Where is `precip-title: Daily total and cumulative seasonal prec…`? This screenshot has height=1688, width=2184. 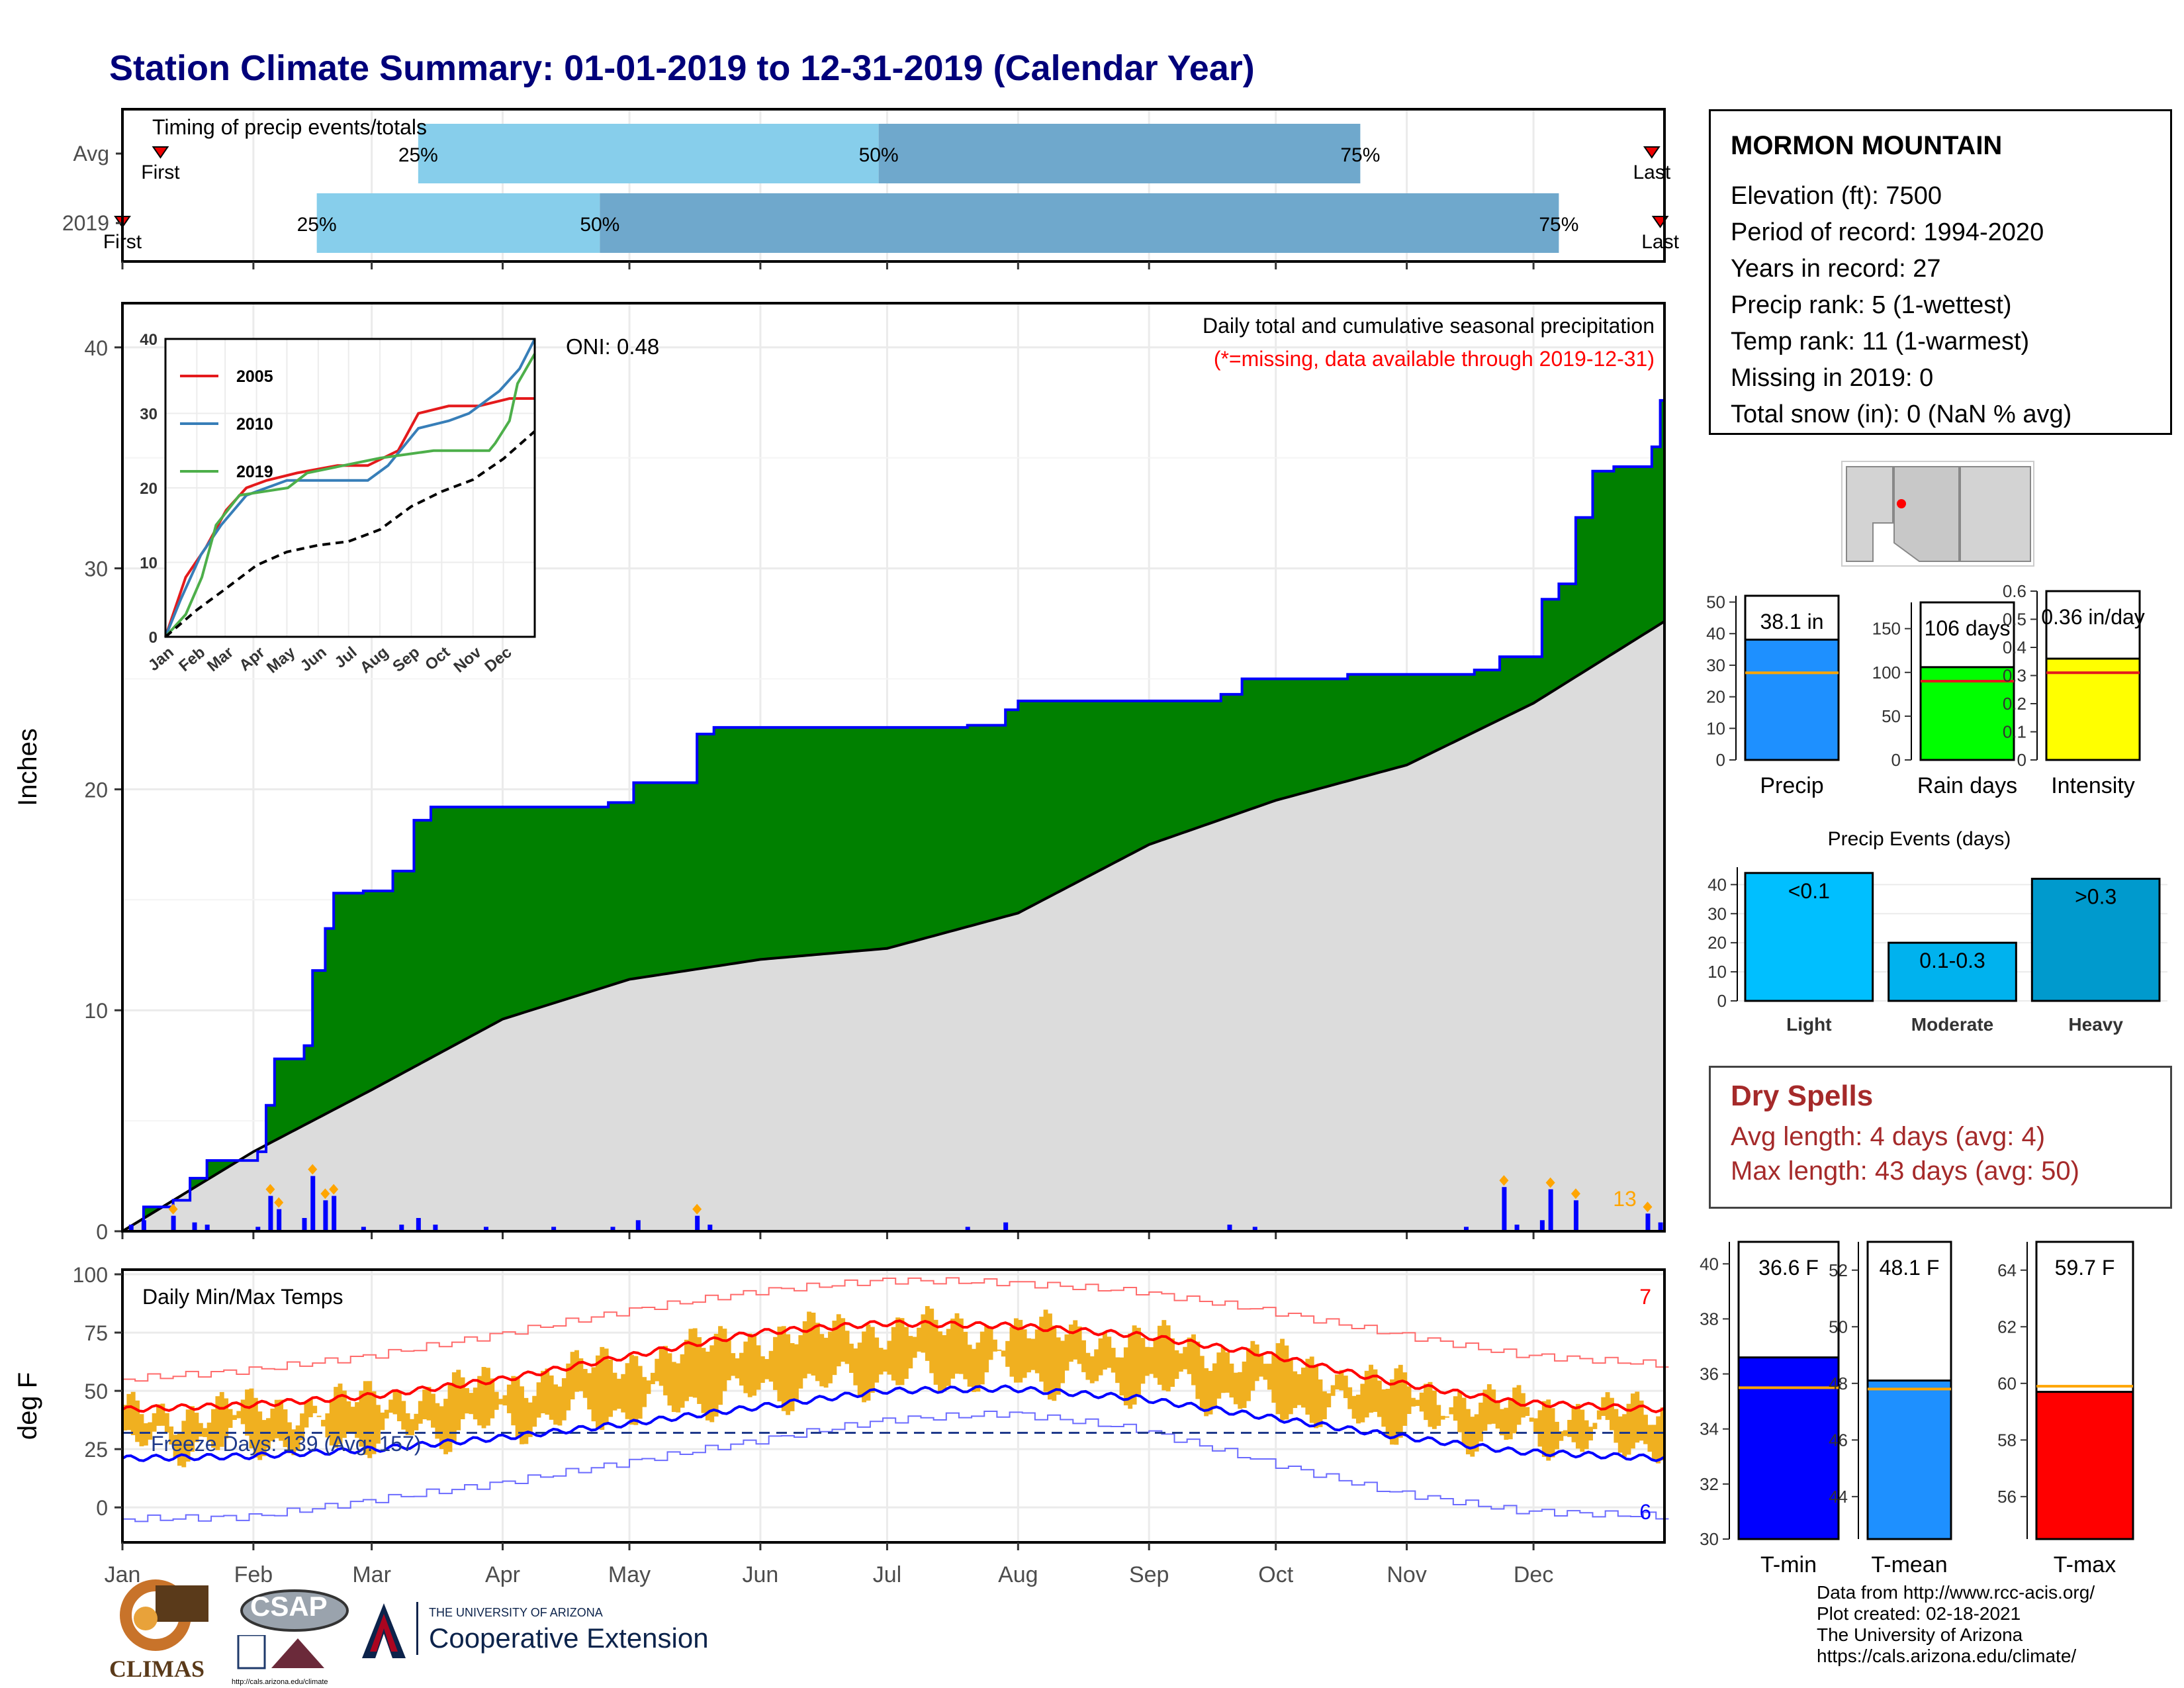
precip-title: Daily total and cumulative seasonal prec… is located at coordinates (1429, 326).